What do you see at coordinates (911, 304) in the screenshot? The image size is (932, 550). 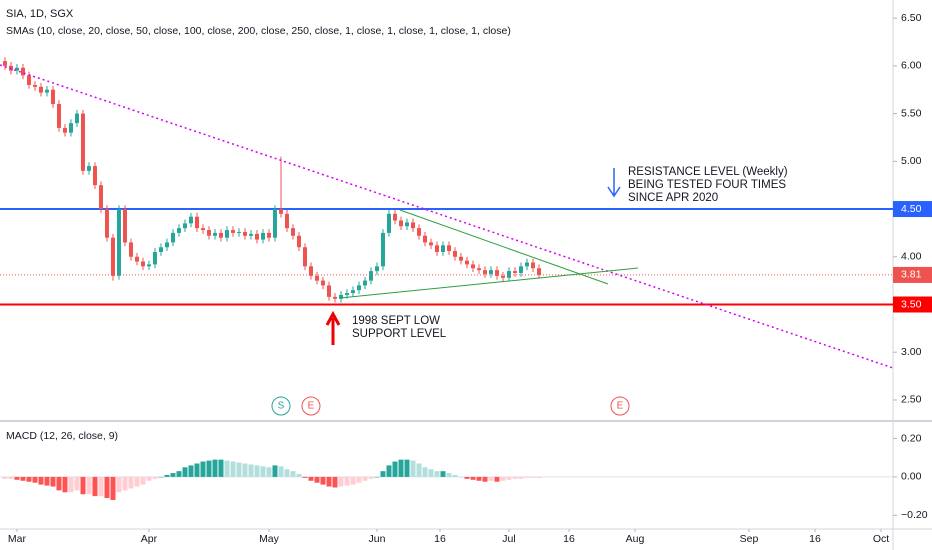 I see `price-label: 3.50` at bounding box center [911, 304].